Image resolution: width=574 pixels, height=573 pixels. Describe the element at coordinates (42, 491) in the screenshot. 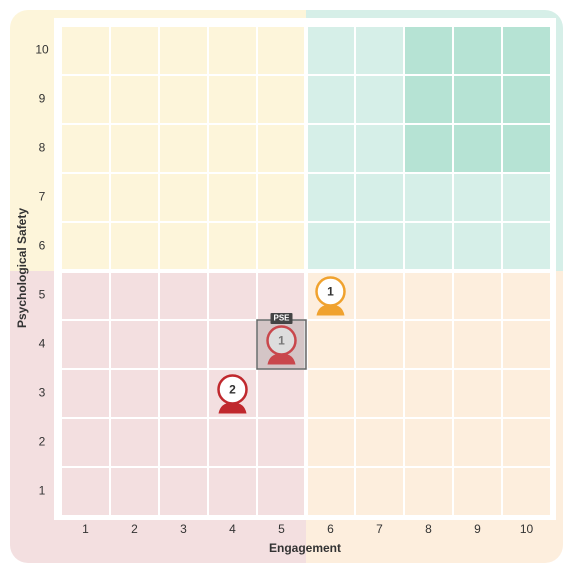

I see `y-tick-label: 1` at that location.